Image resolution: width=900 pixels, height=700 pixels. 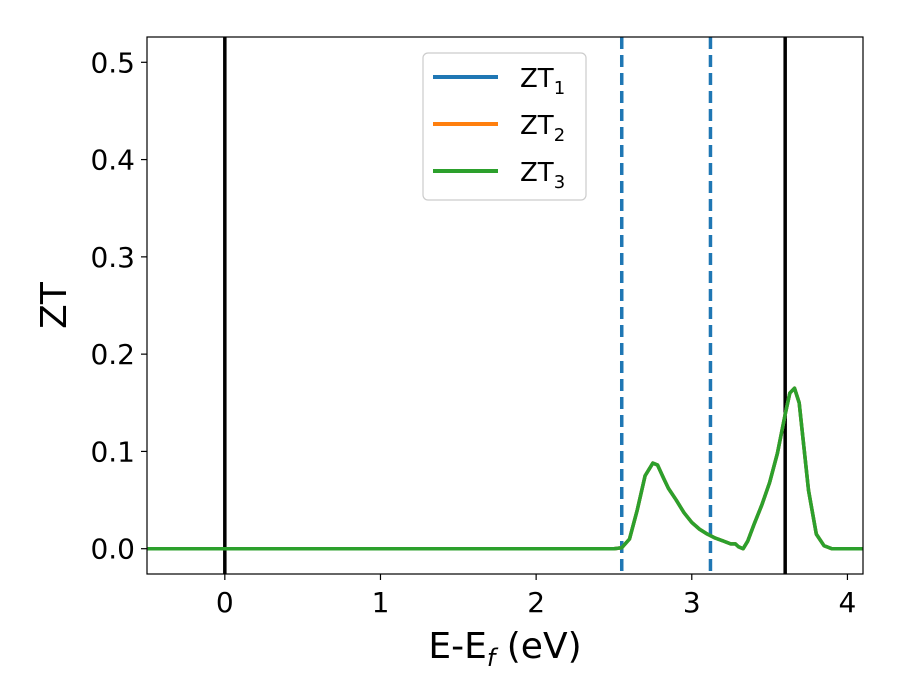 I want to click on y-ticks: 0.0 0.1 0.2 0.3 0.4 0.5, so click(x=118, y=306).